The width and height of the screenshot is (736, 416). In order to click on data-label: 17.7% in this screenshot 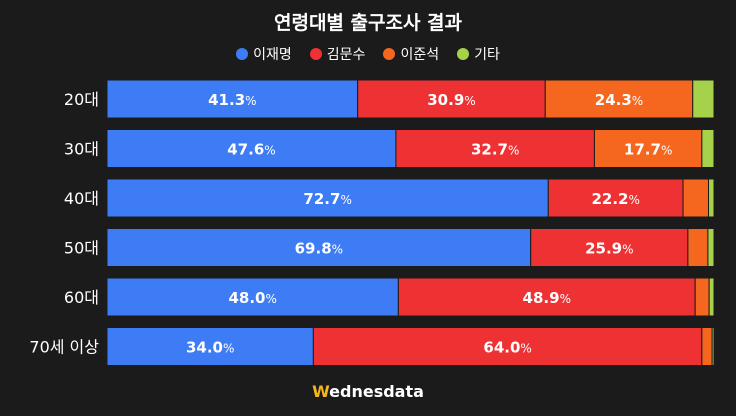, I will do `click(648, 150)`.